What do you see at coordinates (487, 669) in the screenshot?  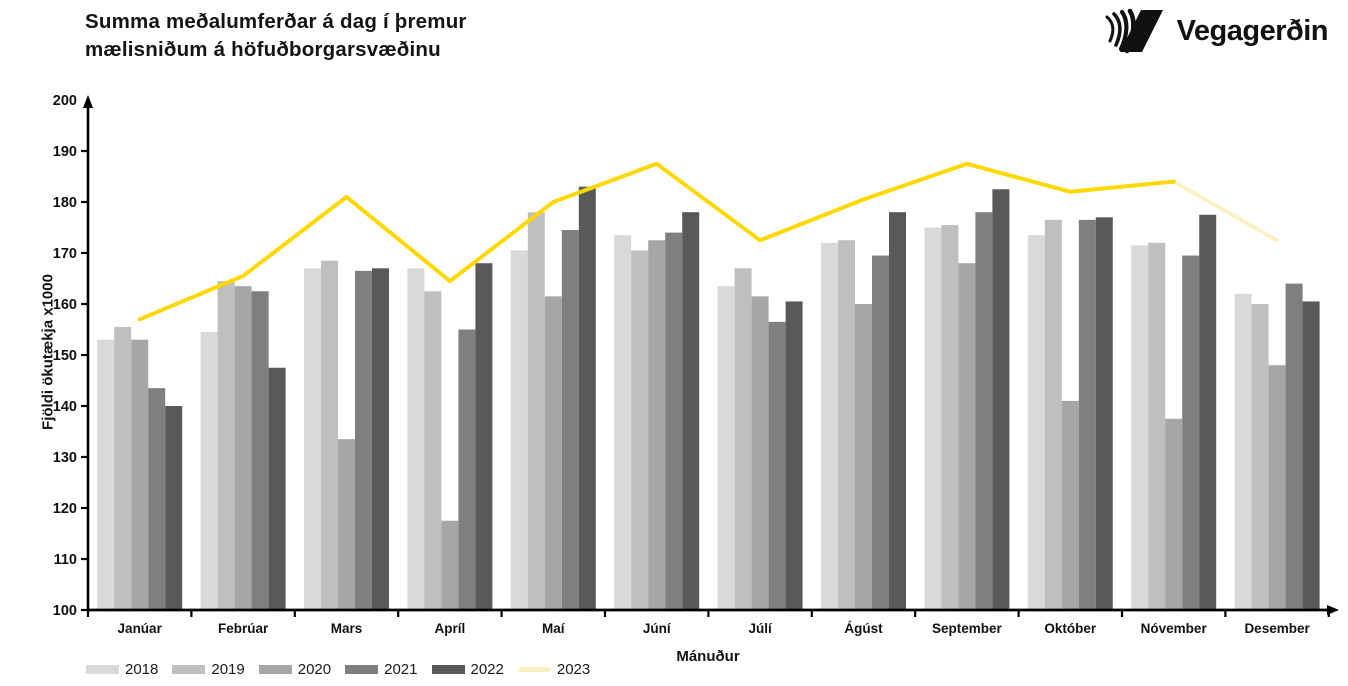 I see `legend-label-2022: 2022` at bounding box center [487, 669].